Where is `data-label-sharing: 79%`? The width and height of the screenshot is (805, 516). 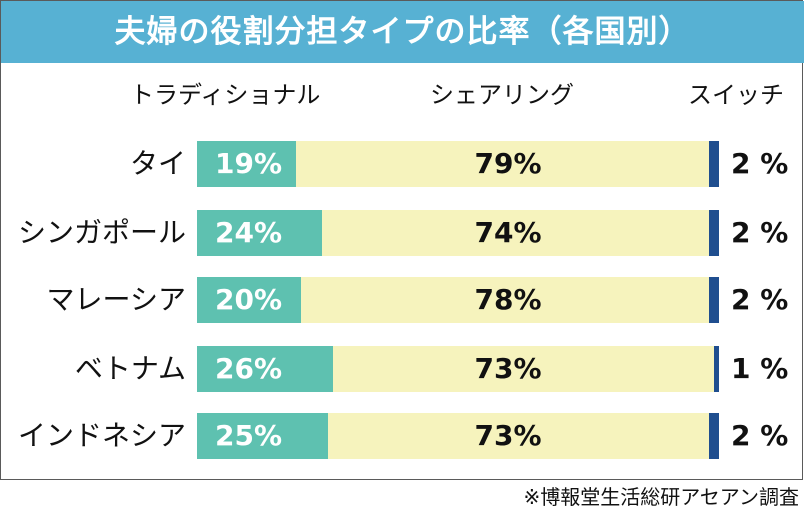
data-label-sharing: 79% is located at coordinates (508, 163).